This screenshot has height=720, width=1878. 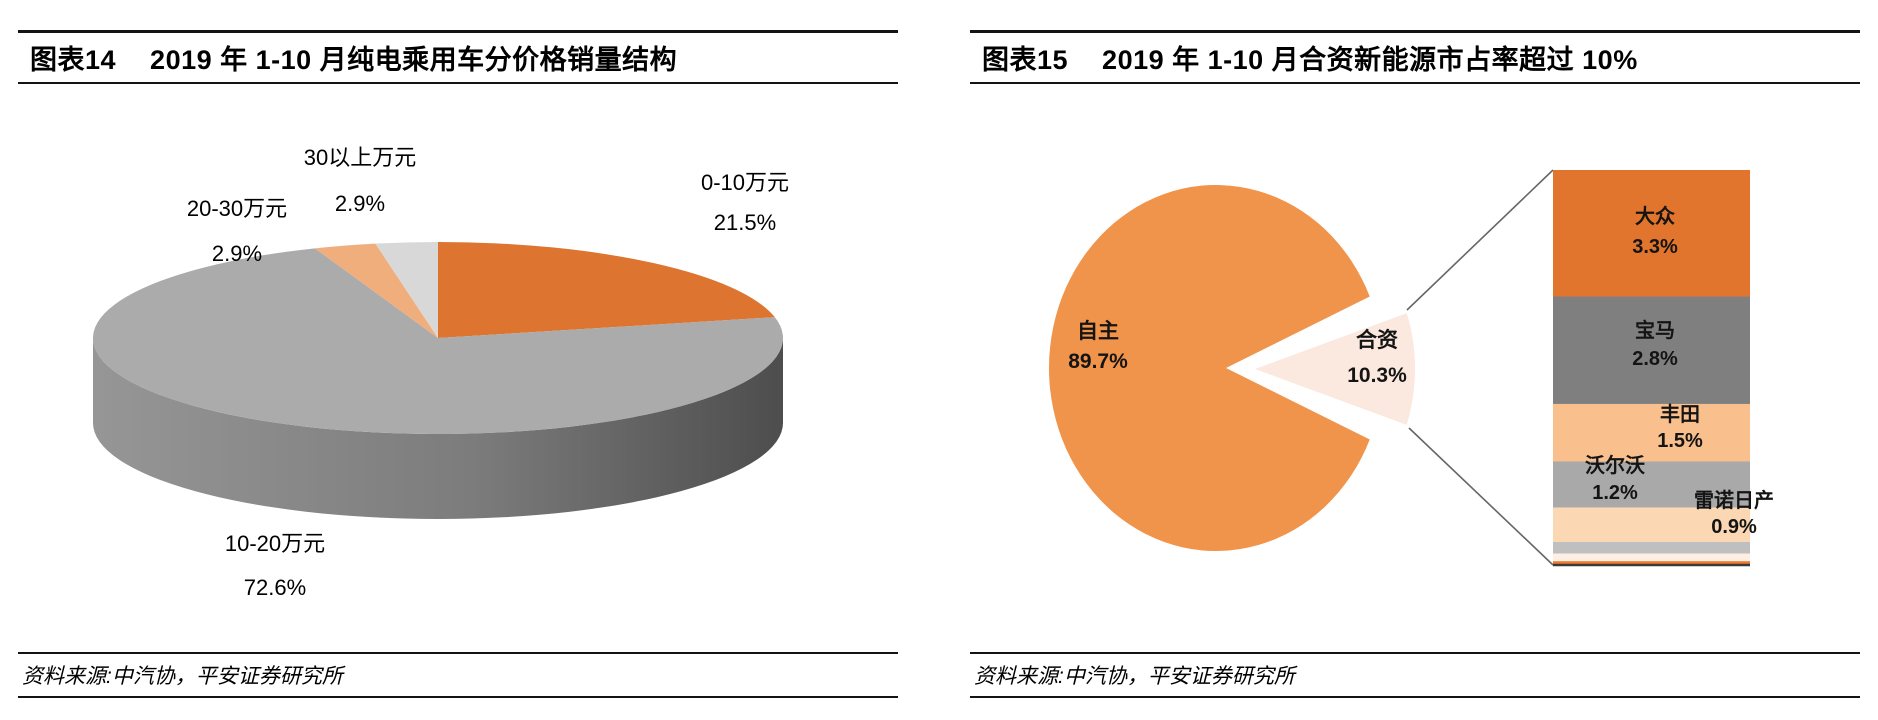 What do you see at coordinates (237, 208) in the screenshot?
I see `slice-2-label-name: 20-30万元` at bounding box center [237, 208].